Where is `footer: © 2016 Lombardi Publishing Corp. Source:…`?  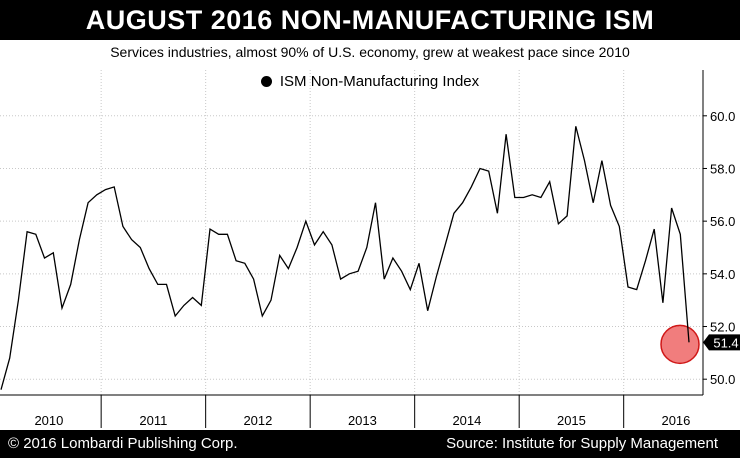 footer: © 2016 Lombardi Publishing Corp. Source:… is located at coordinates (370, 444).